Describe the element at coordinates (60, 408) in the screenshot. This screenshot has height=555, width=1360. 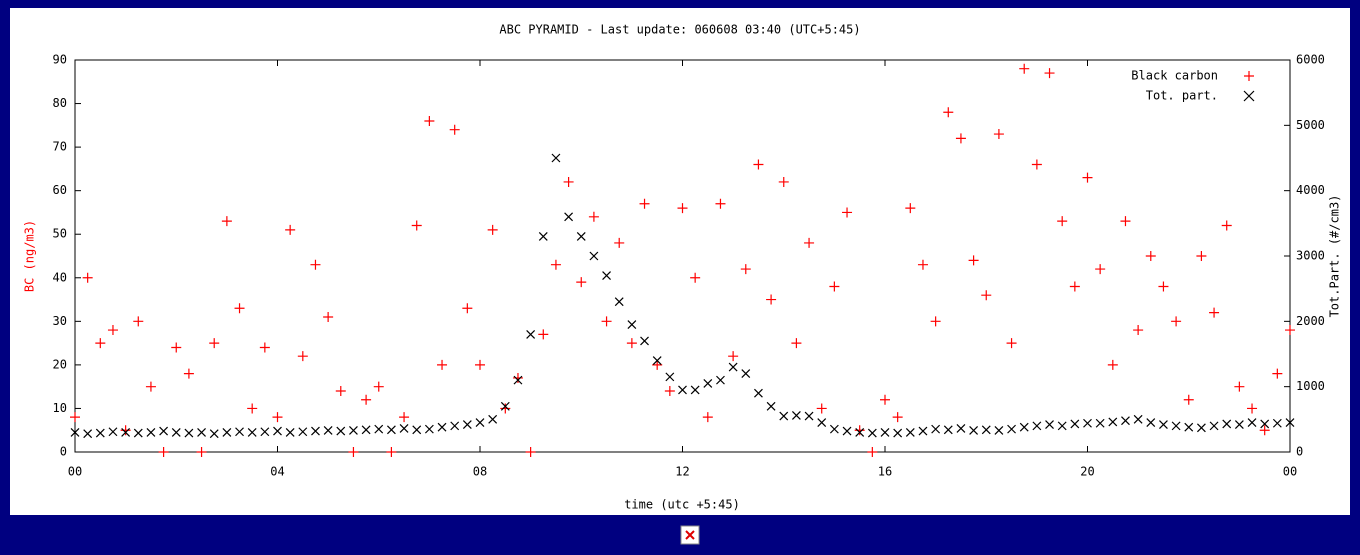
I see `y-tick-label: 10` at that location.